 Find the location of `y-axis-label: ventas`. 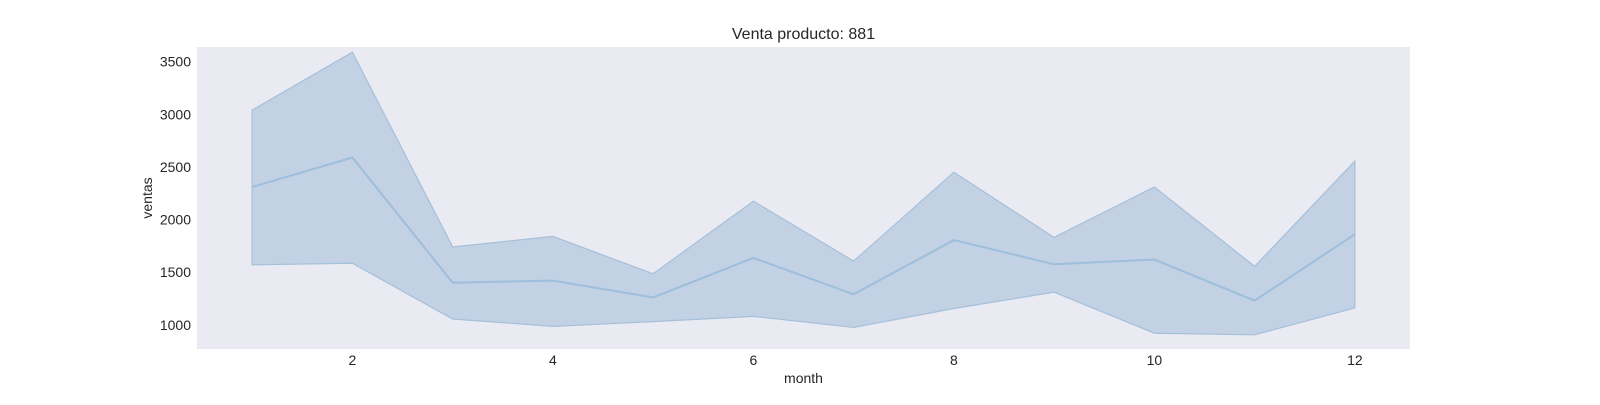

y-axis-label: ventas is located at coordinates (147, 197).